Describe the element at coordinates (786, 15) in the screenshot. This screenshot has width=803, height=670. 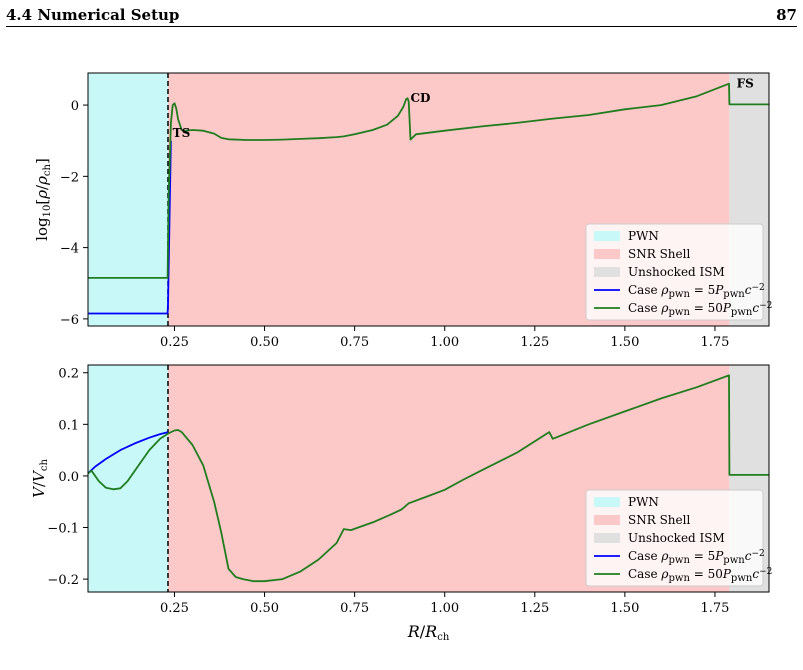
I see `page-number: 87` at that location.